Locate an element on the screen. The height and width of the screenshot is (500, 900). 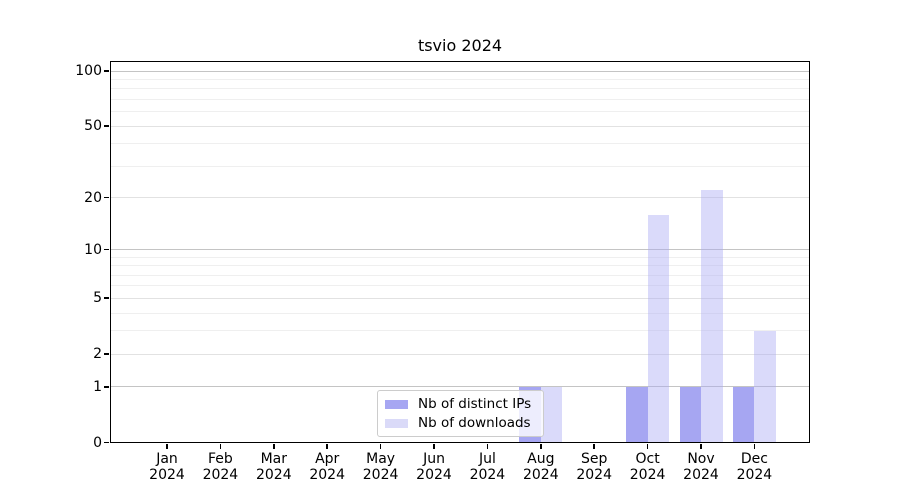
x-tick-label: Jun 2024 is located at coordinates (434, 467).